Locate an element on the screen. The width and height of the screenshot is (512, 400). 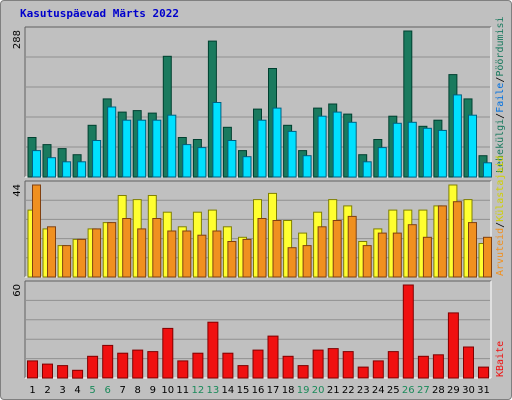
x-tick-label: 26 is located at coordinates (408, 390).